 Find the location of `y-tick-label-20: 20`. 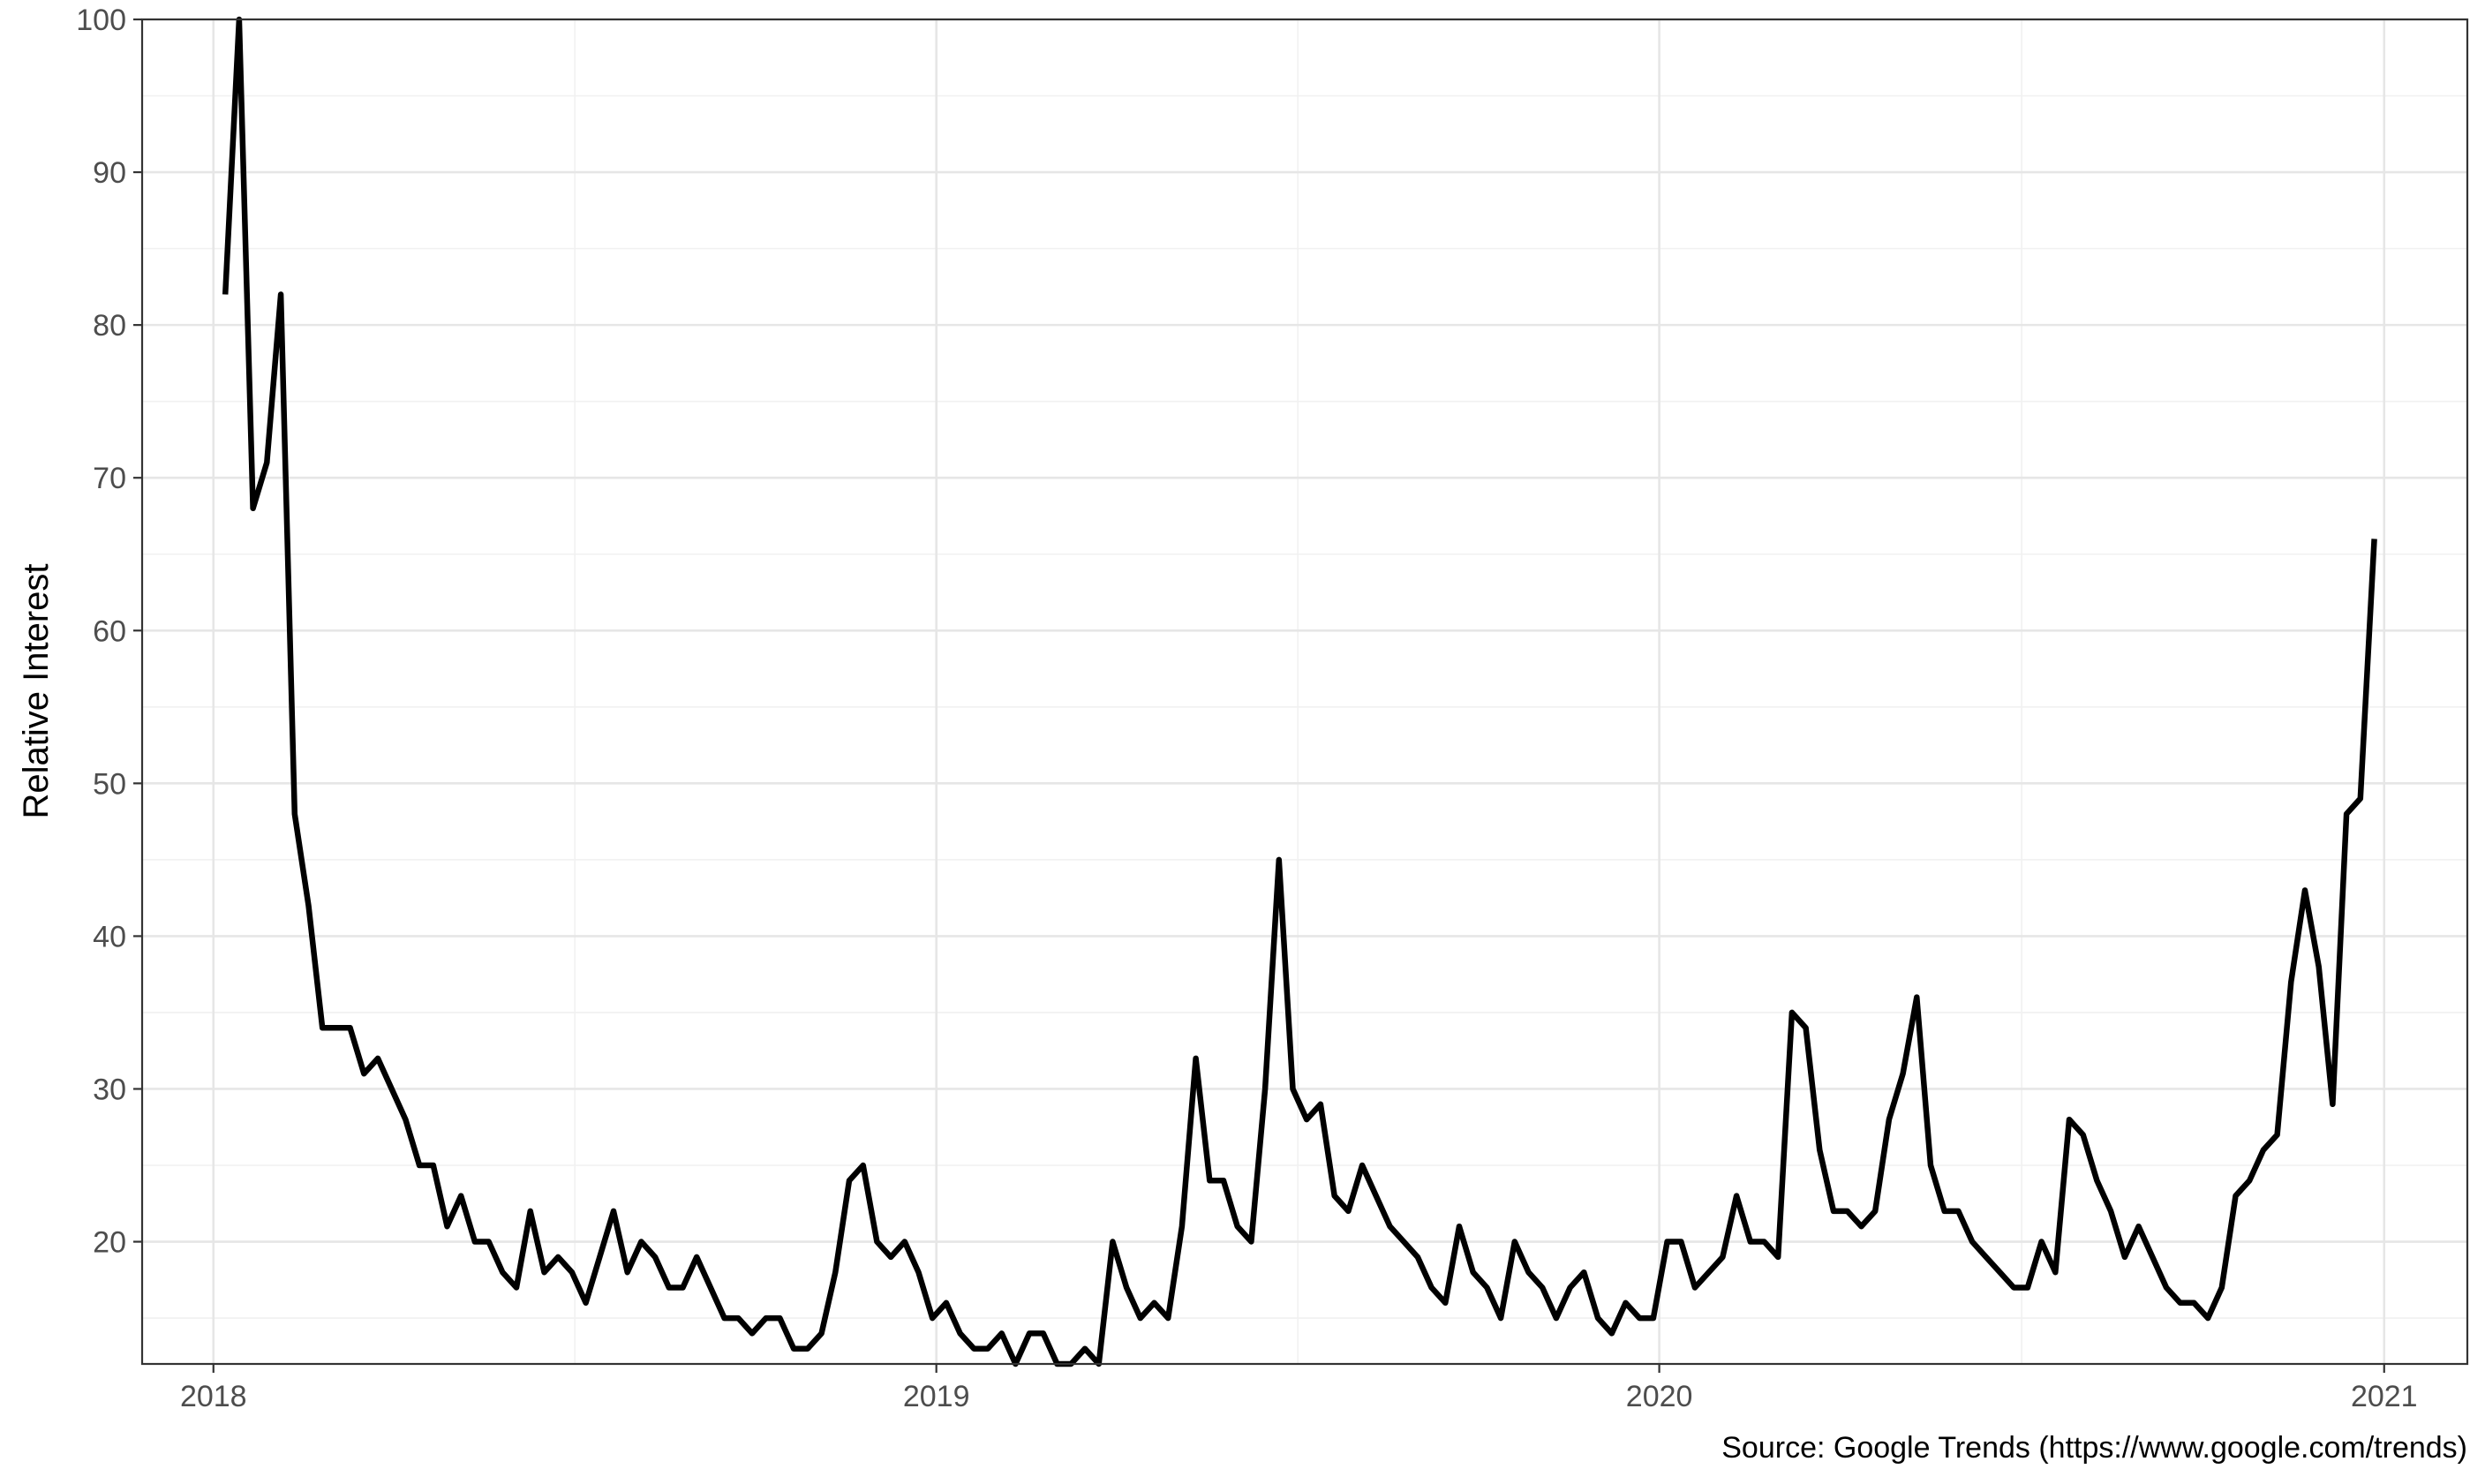

y-tick-label-20: 20 is located at coordinates (109, 1243).